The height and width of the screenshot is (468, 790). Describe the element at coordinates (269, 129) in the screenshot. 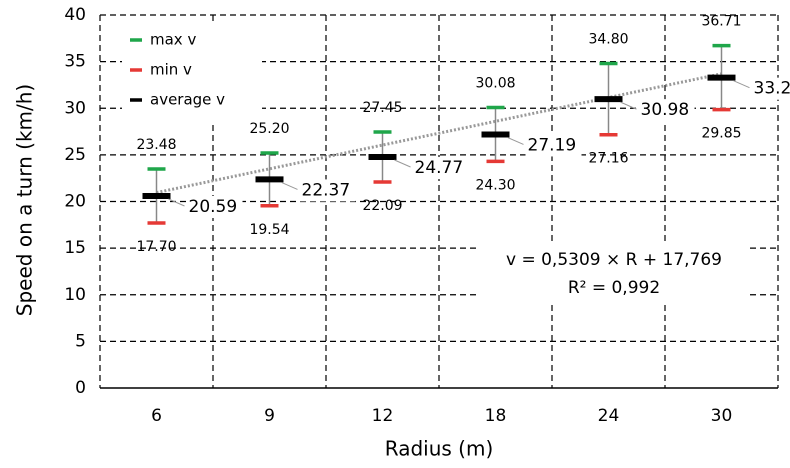

I see `data-label: 25.20` at that location.